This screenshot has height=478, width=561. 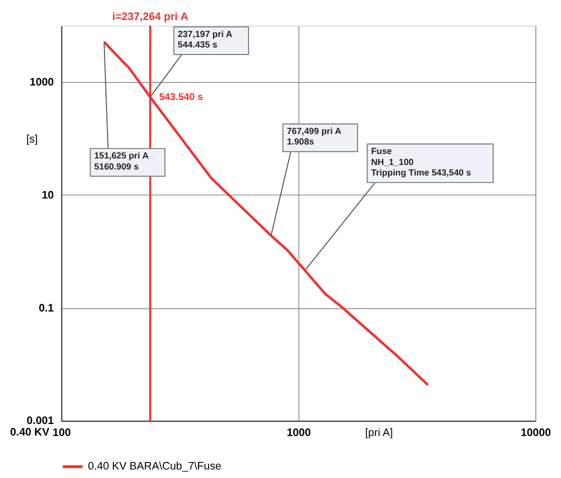 What do you see at coordinates (205, 39) in the screenshot?
I see `annotation: 237,197 pri A 544.435 s` at bounding box center [205, 39].